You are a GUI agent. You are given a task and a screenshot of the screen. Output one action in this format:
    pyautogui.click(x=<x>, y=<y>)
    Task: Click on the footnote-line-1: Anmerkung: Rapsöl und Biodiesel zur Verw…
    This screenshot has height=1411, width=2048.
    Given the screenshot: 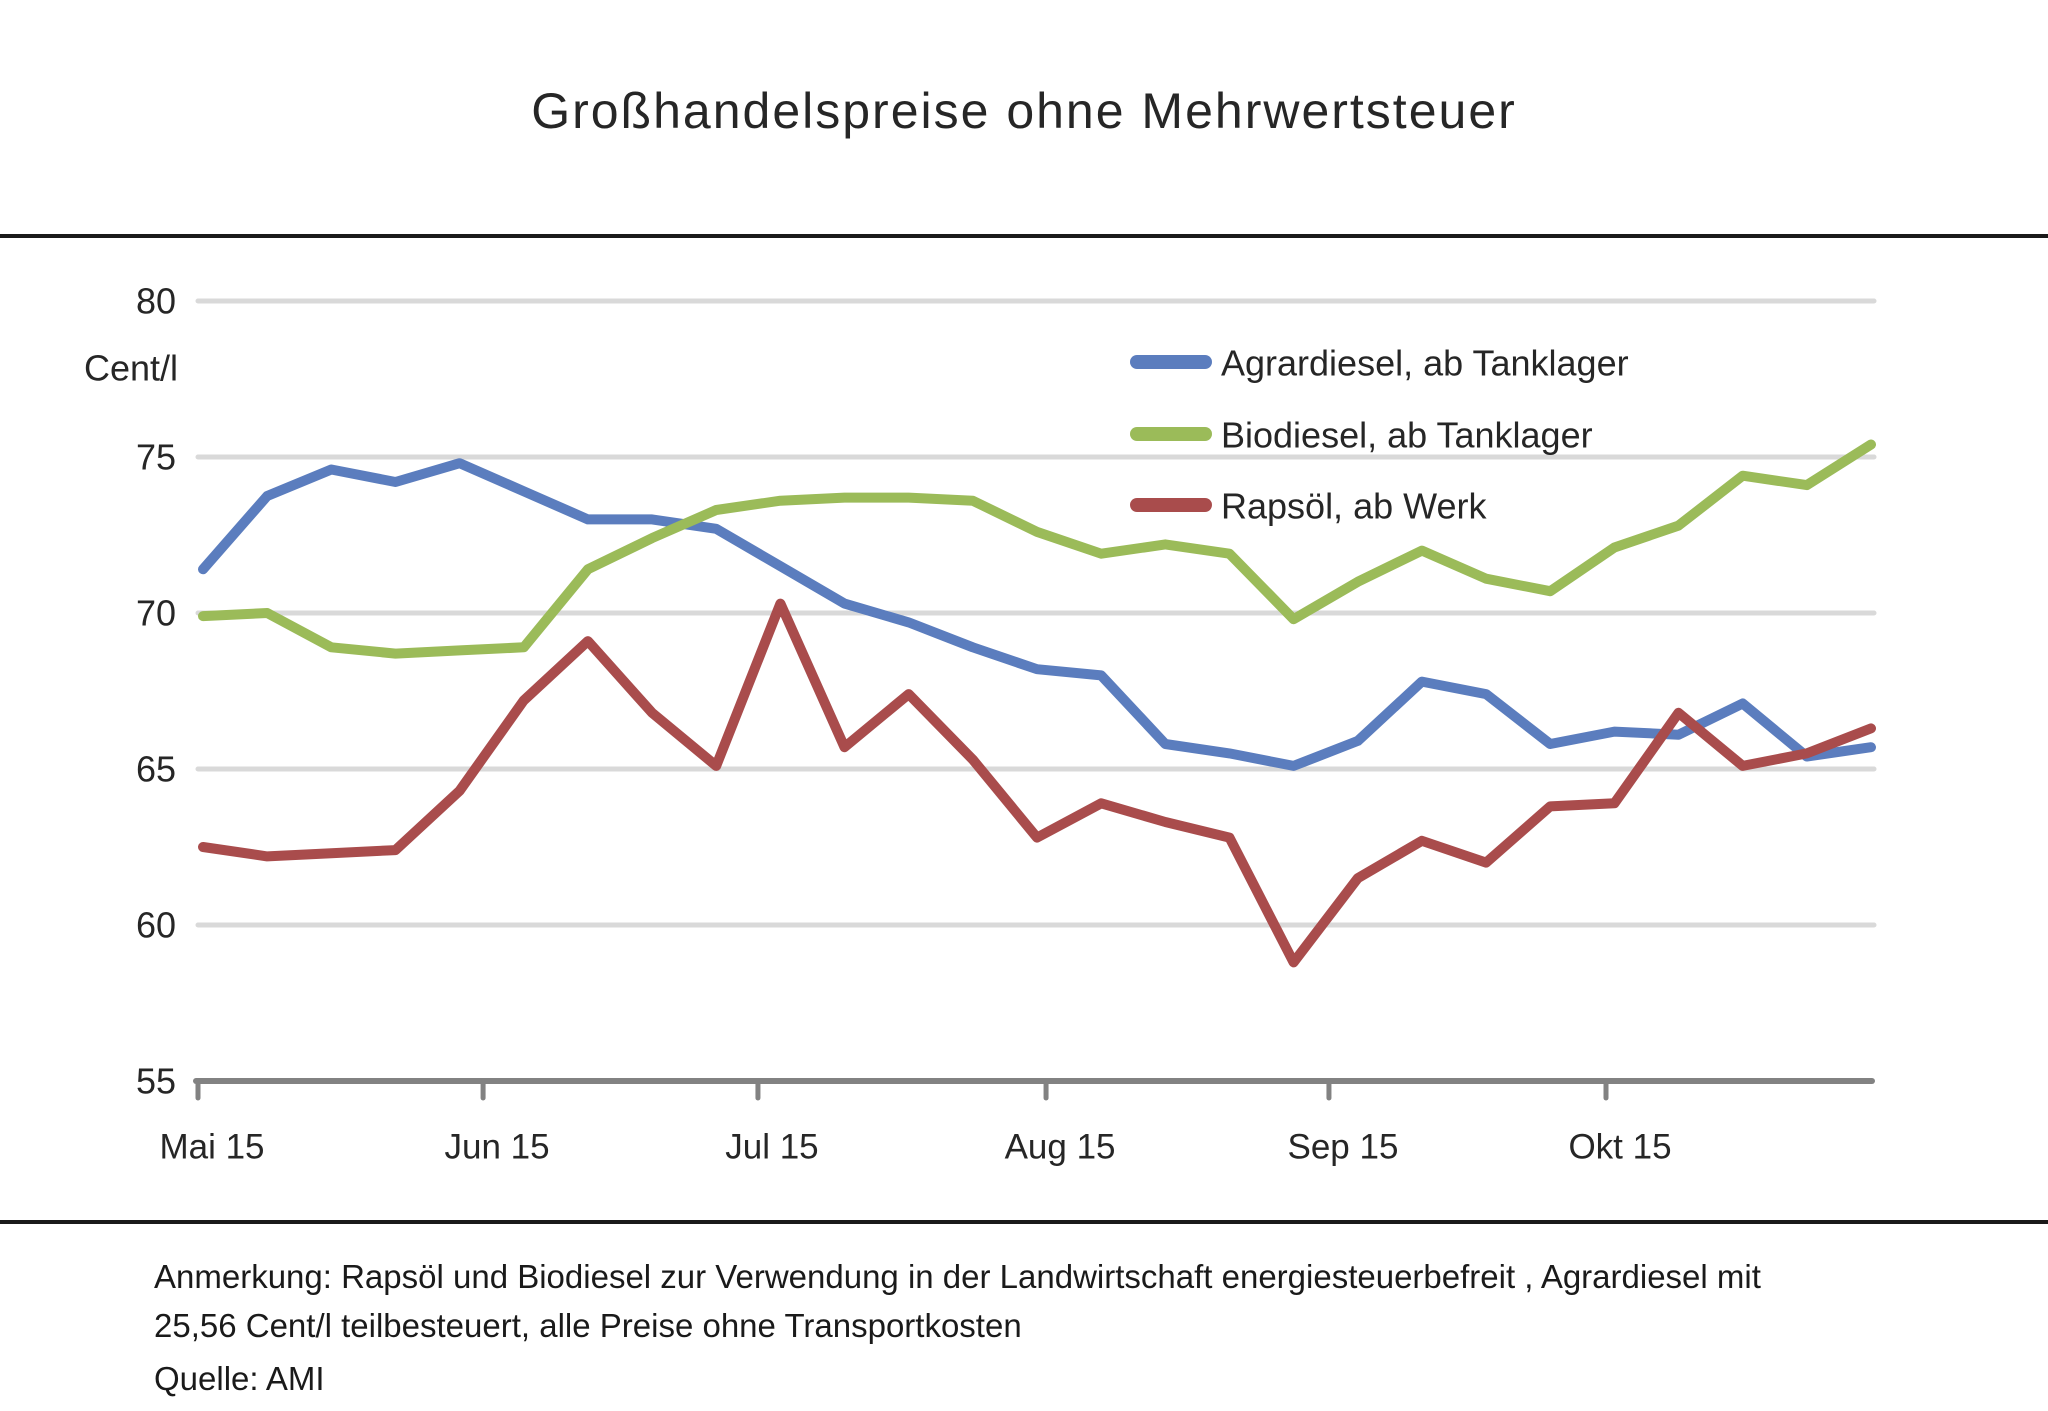 What is the action you would take?
    pyautogui.click(x=957, y=1276)
    